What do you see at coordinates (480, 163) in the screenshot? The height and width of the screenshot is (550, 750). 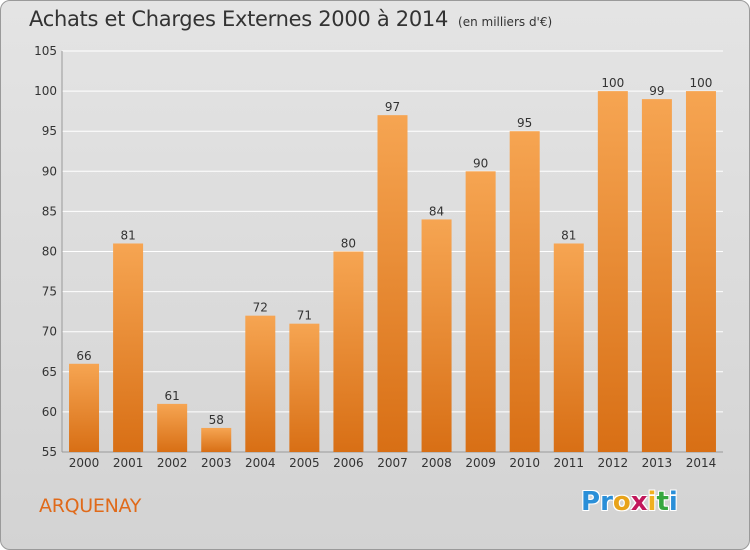 I see `bar-value-label: 90` at bounding box center [480, 163].